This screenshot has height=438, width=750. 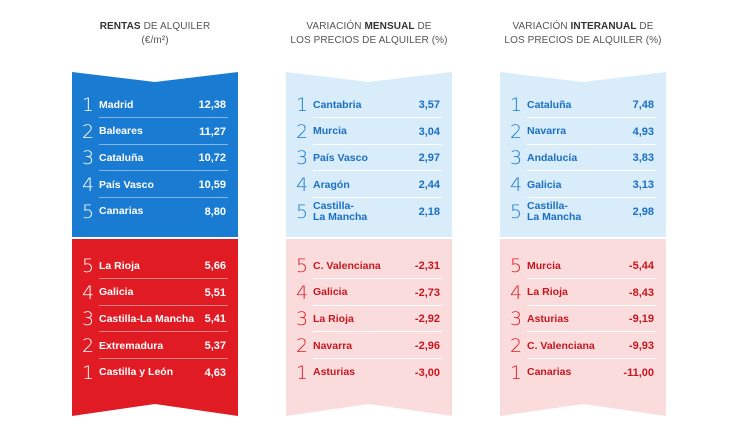 What do you see at coordinates (643, 158) in the screenshot?
I see `region-value: 3,83` at bounding box center [643, 158].